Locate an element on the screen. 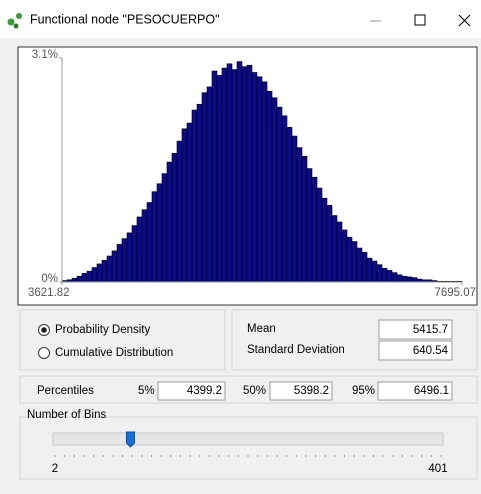 The image size is (481, 494). maximize-button is located at coordinates (420, 20).